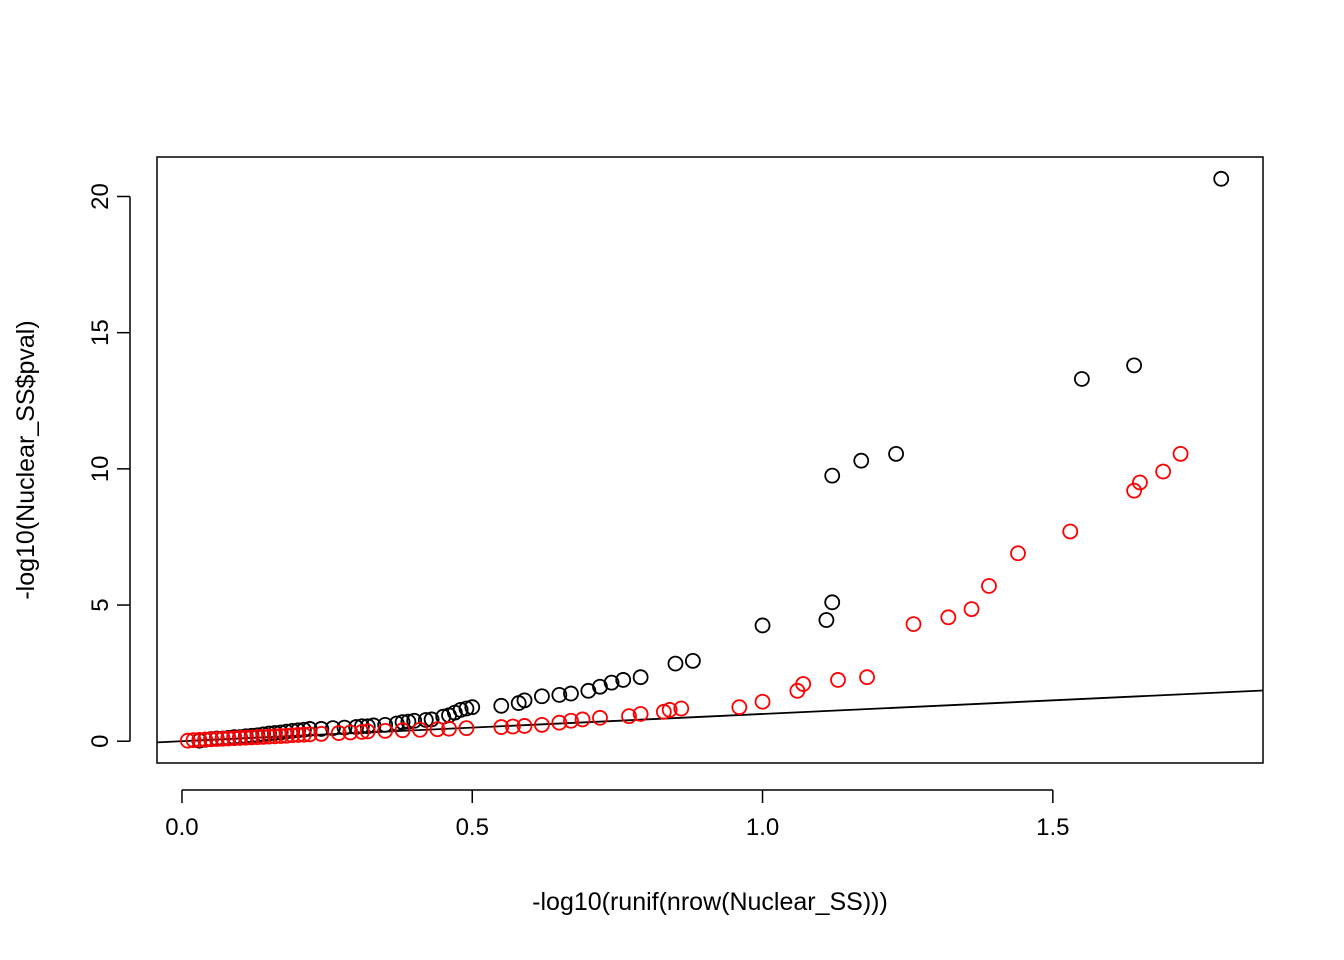 The width and height of the screenshot is (1344, 960). I want to click on x-tick-label: 1.0, so click(762, 827).